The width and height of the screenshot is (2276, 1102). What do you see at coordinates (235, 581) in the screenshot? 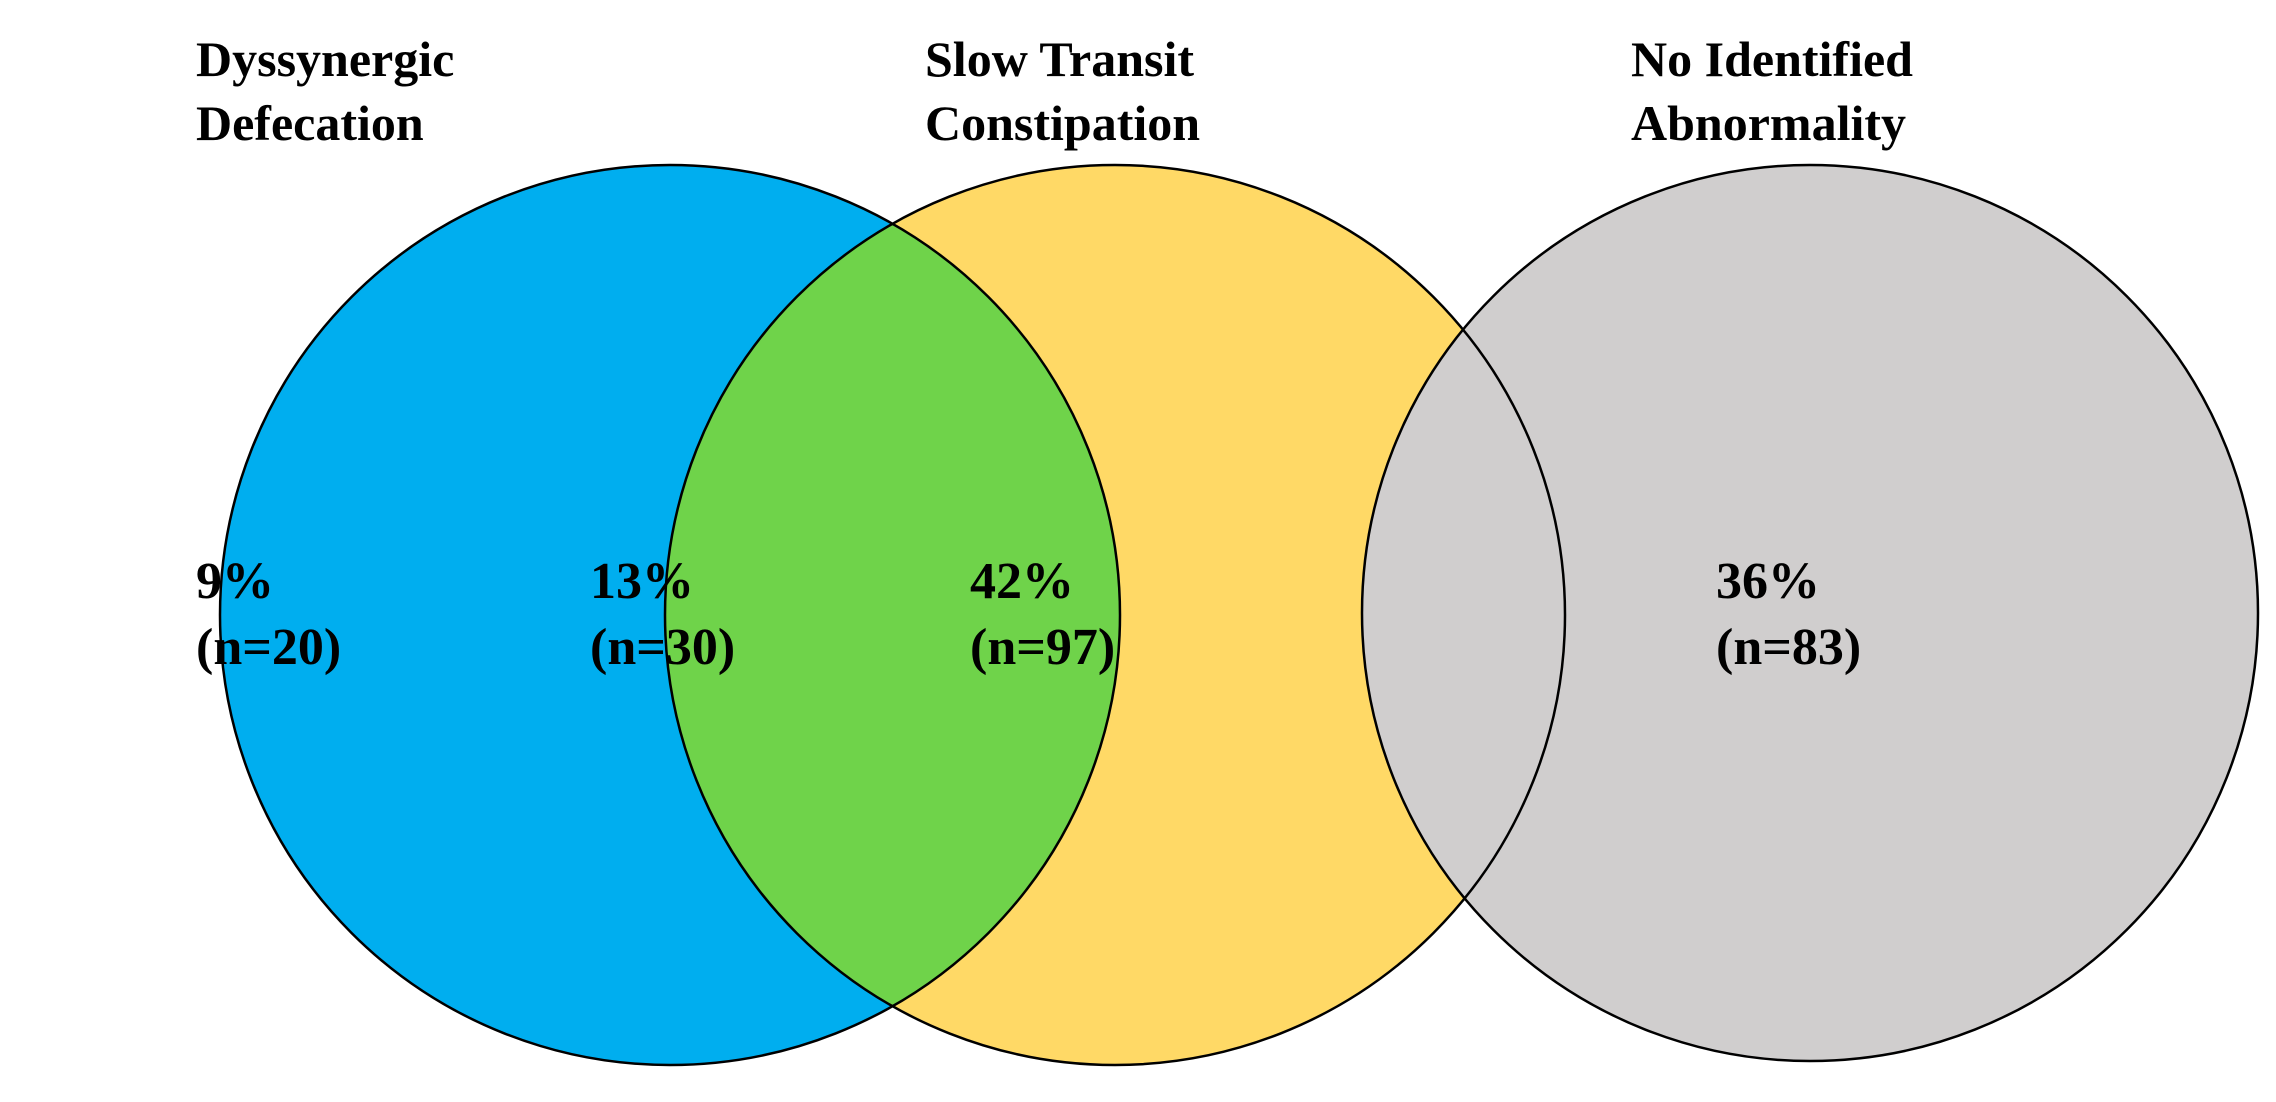
I see `dyssynergic-only-percent: 9%` at bounding box center [235, 581].